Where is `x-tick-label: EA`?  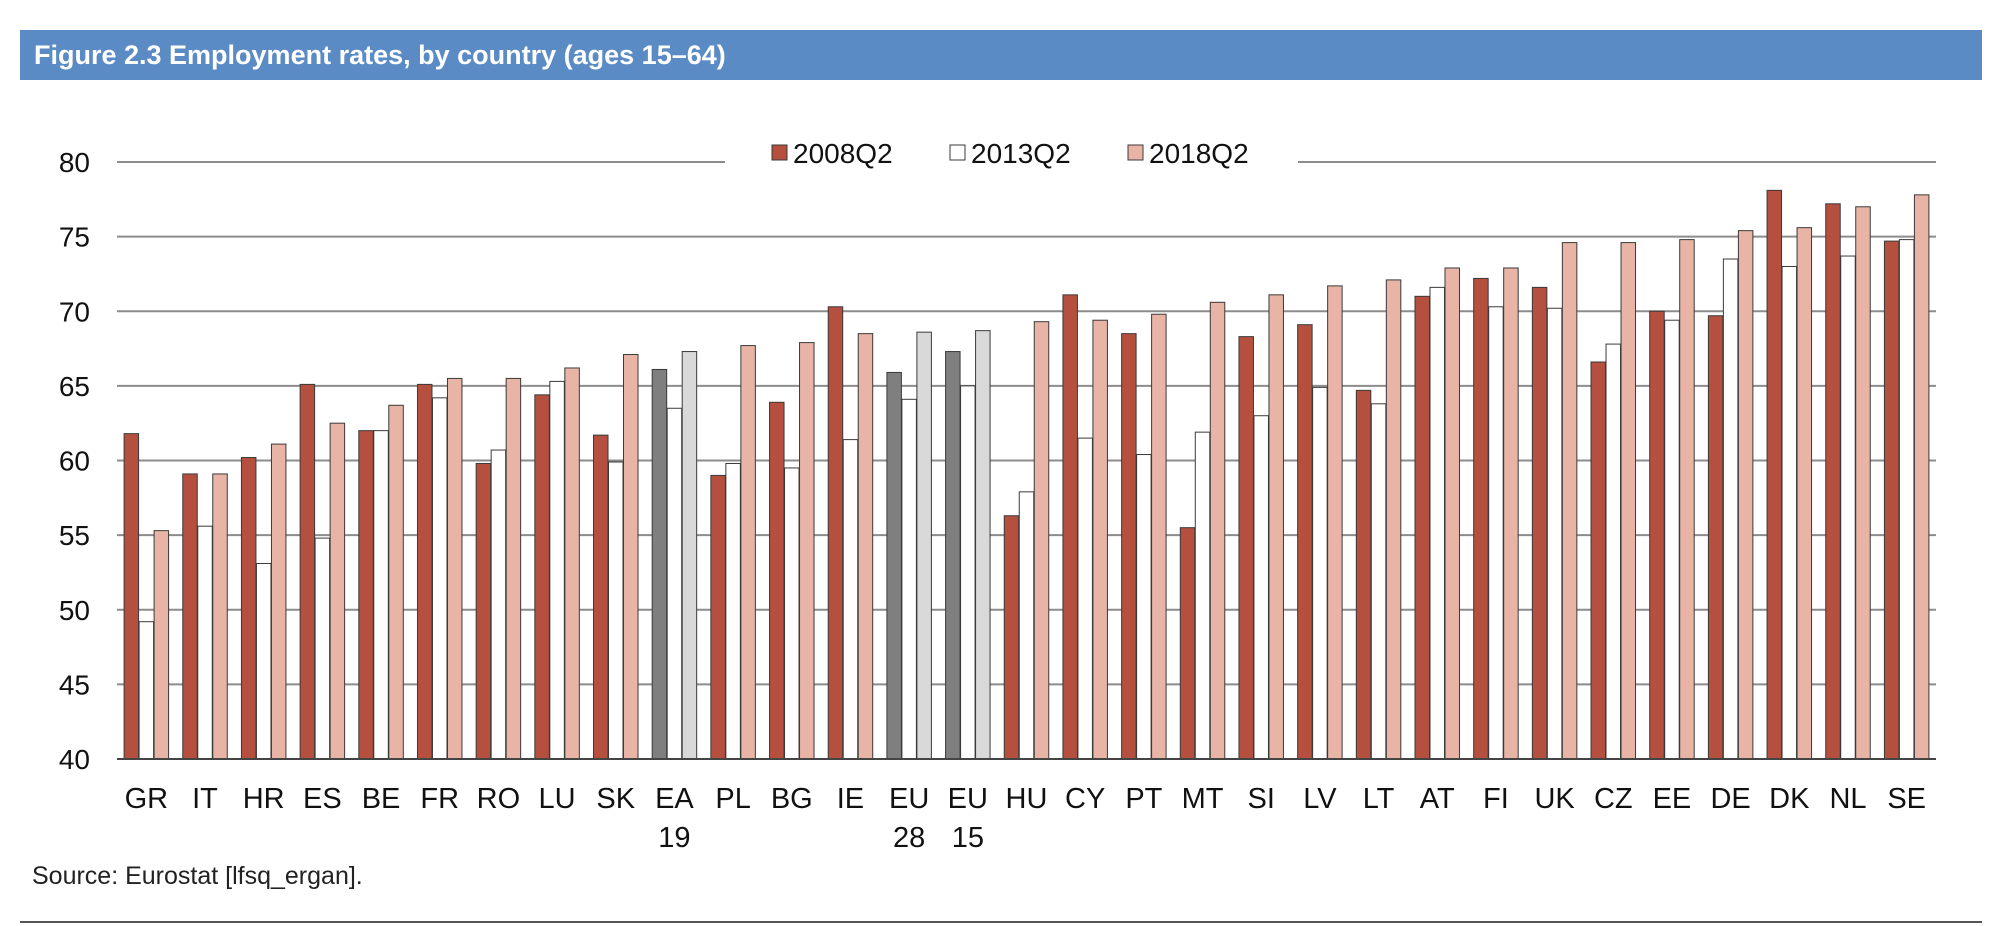
x-tick-label: EA is located at coordinates (674, 799).